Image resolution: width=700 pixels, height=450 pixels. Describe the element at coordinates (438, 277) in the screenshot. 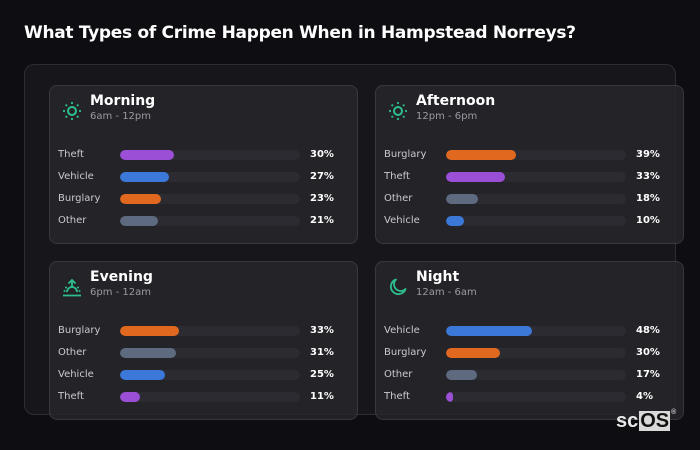

I see `card-title: Night` at that location.